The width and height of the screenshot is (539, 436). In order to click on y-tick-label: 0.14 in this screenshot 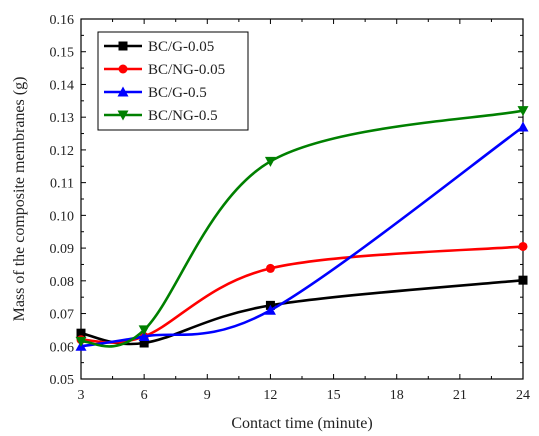, I will do `click(62, 85)`.